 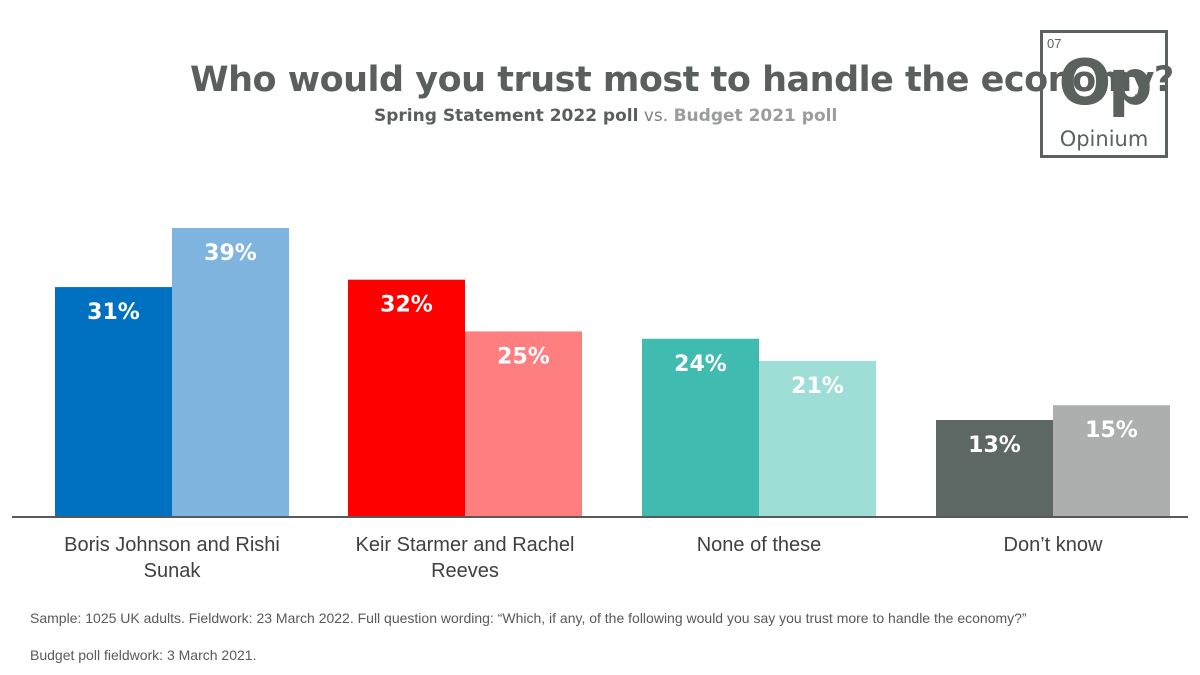 What do you see at coordinates (755, 116) in the screenshot?
I see `subtitle-series-2021: Budget 2021 poll` at bounding box center [755, 116].